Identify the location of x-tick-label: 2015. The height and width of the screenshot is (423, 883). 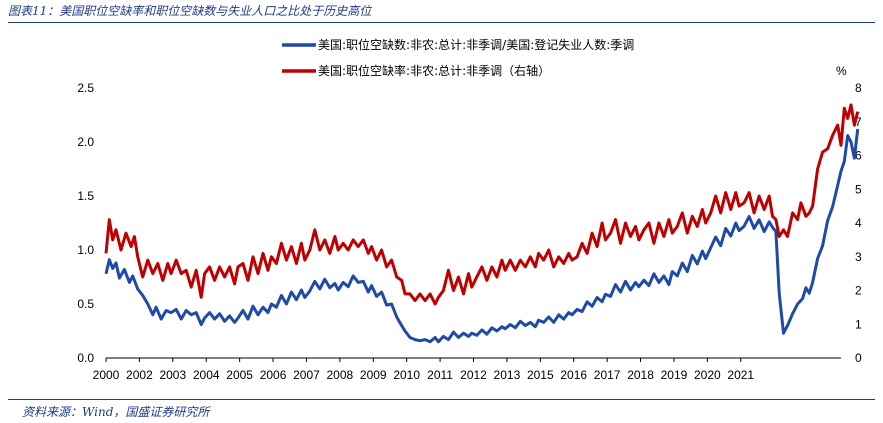
(540, 375).